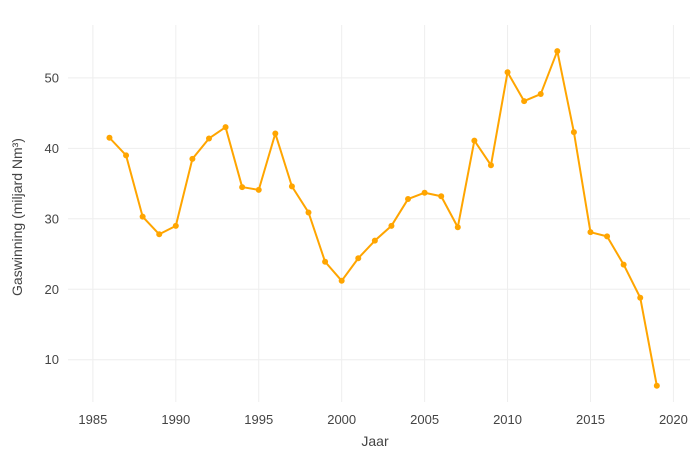 The image size is (700, 450). Describe the element at coordinates (52, 77) in the screenshot. I see `y-tick-label: 50` at that location.